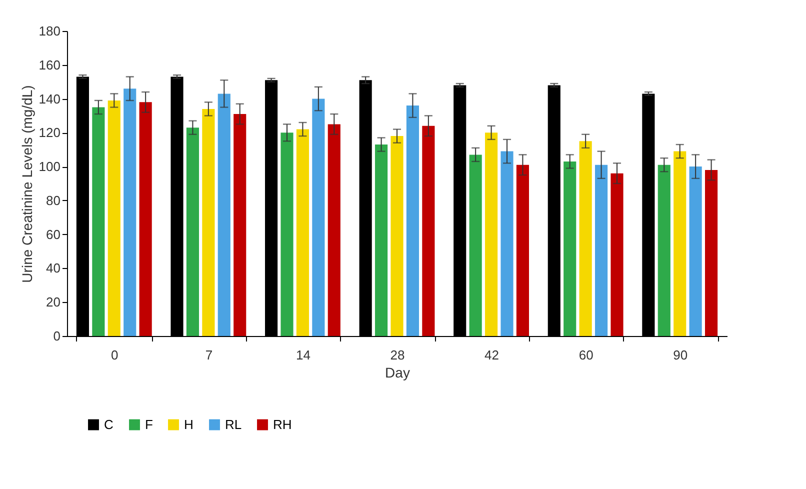  I want to click on y-tick-label: 180, so click(49, 31).